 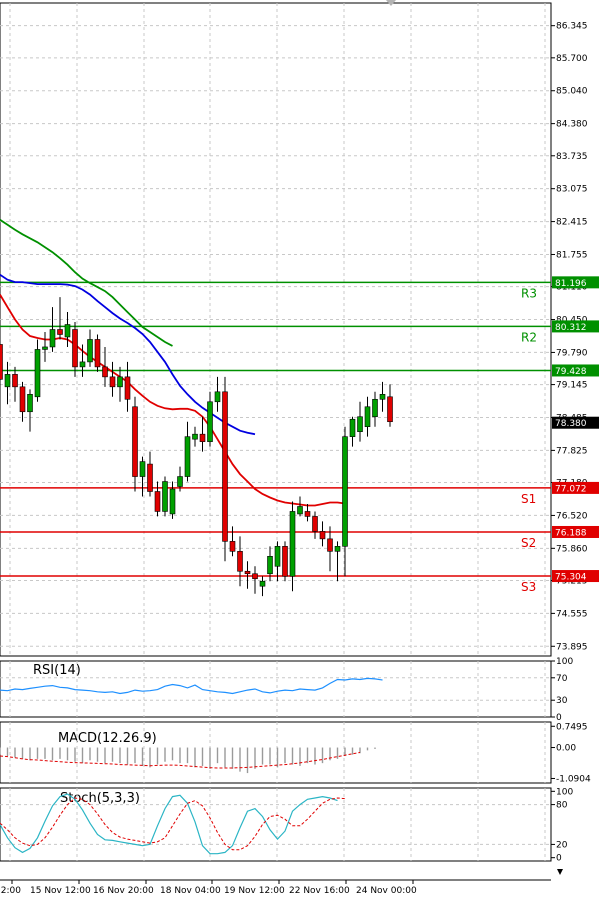 What do you see at coordinates (529, 337) in the screenshot?
I see `level-name-label: R2` at bounding box center [529, 337].